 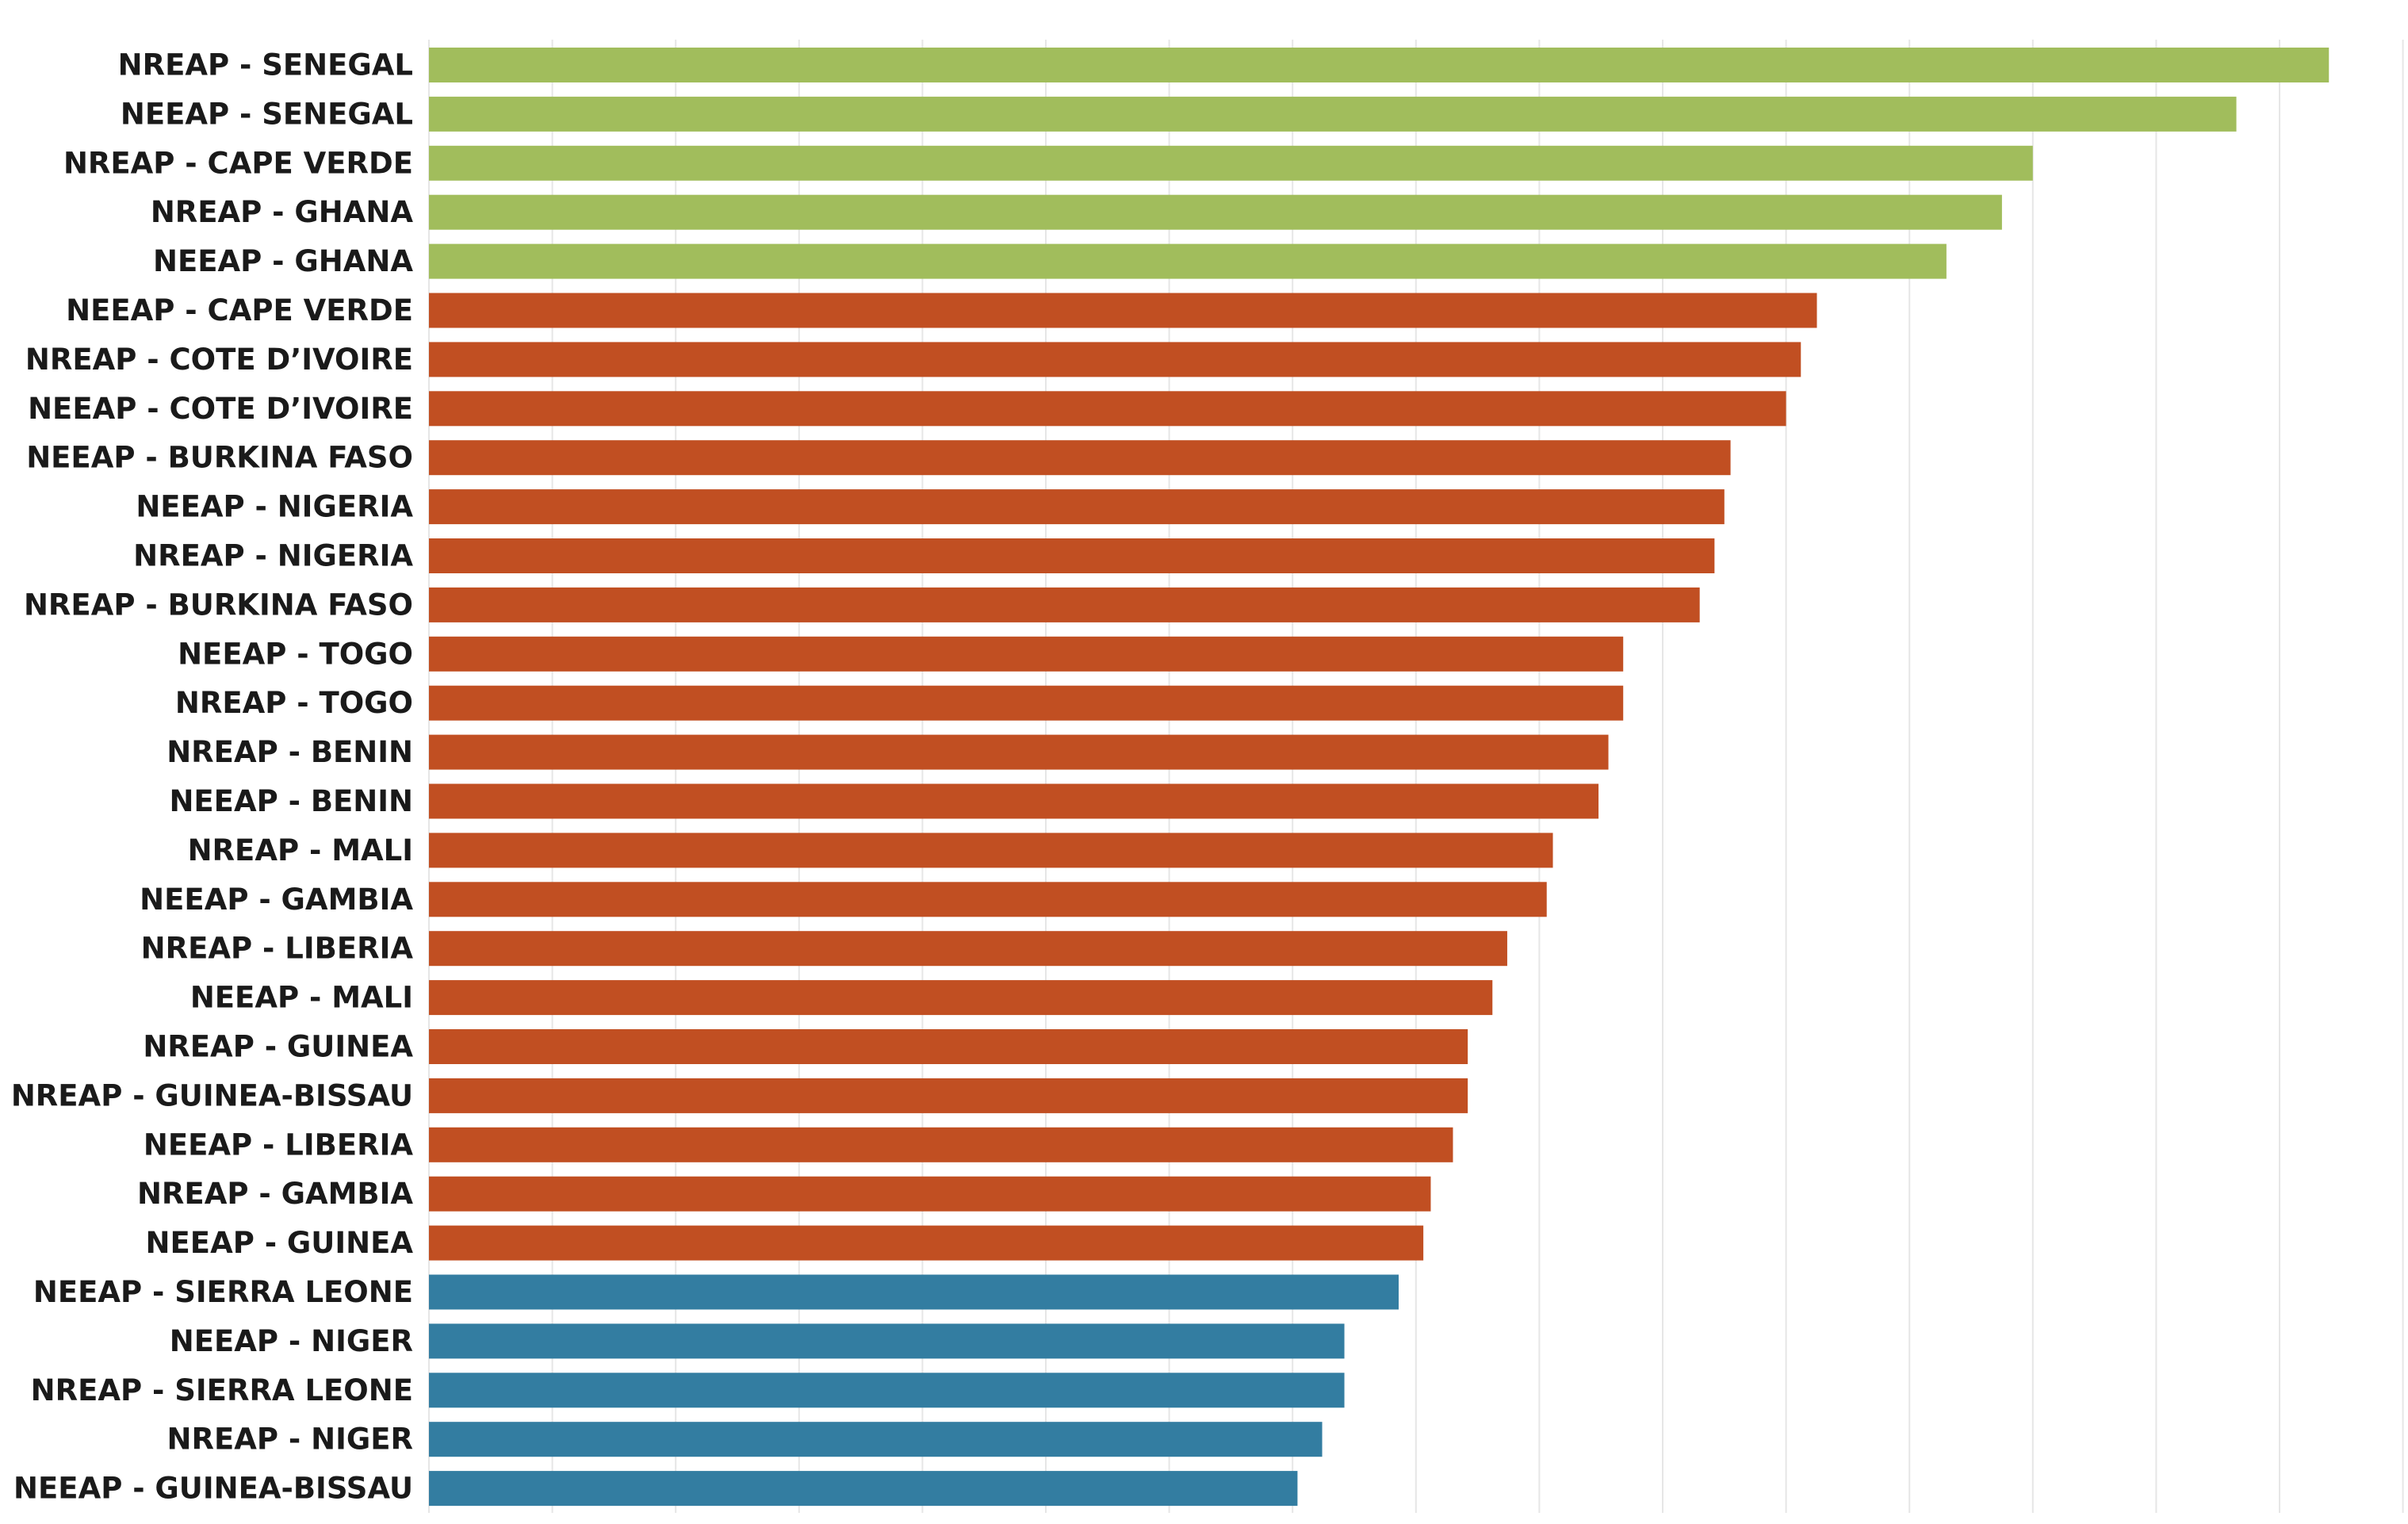 What do you see at coordinates (213, 1489) in the screenshot?
I see `category-label: NEEAP - GUINEA-BISSAU` at bounding box center [213, 1489].